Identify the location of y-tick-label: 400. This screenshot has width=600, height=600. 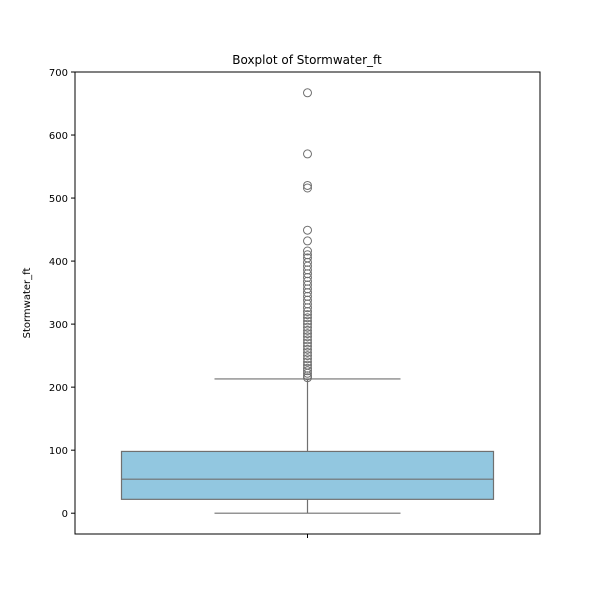
(58, 262).